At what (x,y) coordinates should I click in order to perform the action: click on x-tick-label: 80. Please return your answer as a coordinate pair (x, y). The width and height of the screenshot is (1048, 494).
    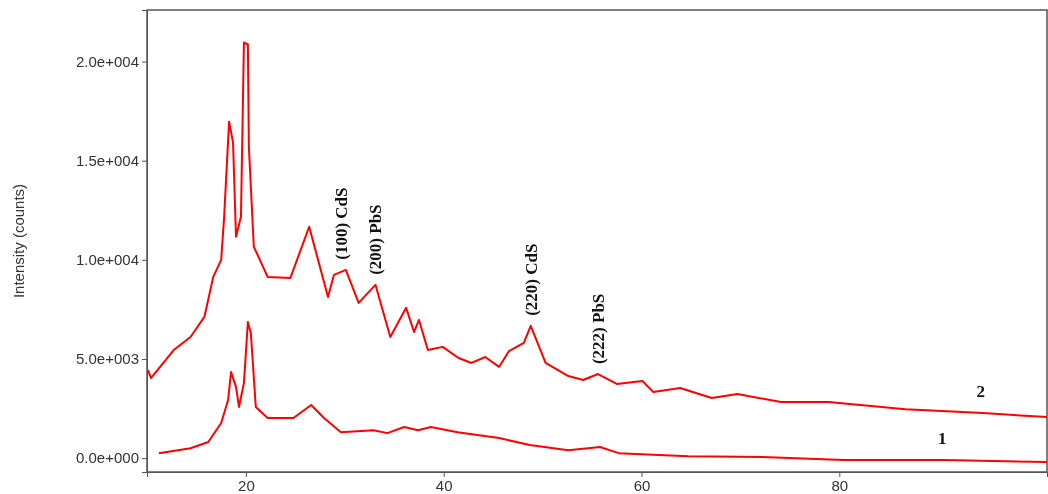
    Looking at the image, I should click on (840, 485).